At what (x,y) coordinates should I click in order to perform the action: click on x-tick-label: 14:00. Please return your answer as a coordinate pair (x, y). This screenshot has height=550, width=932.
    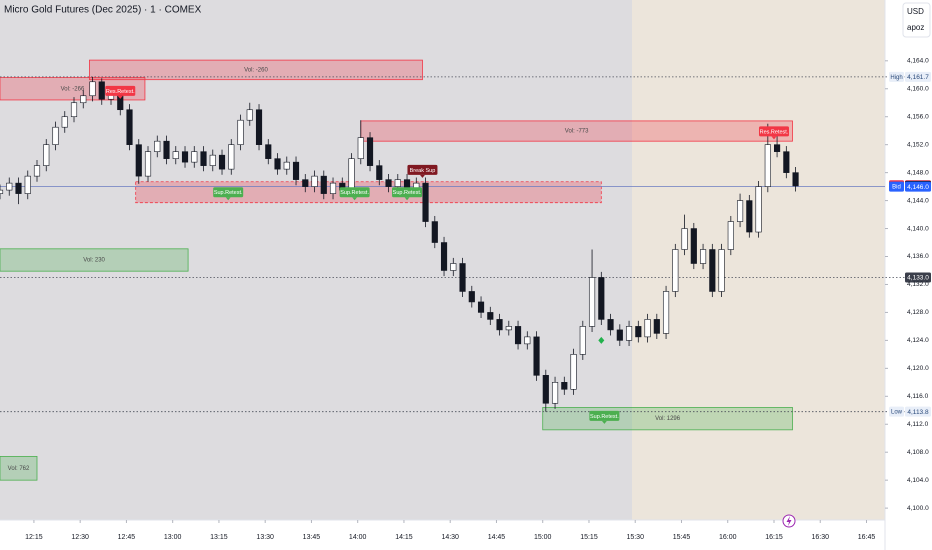
    Looking at the image, I should click on (358, 537).